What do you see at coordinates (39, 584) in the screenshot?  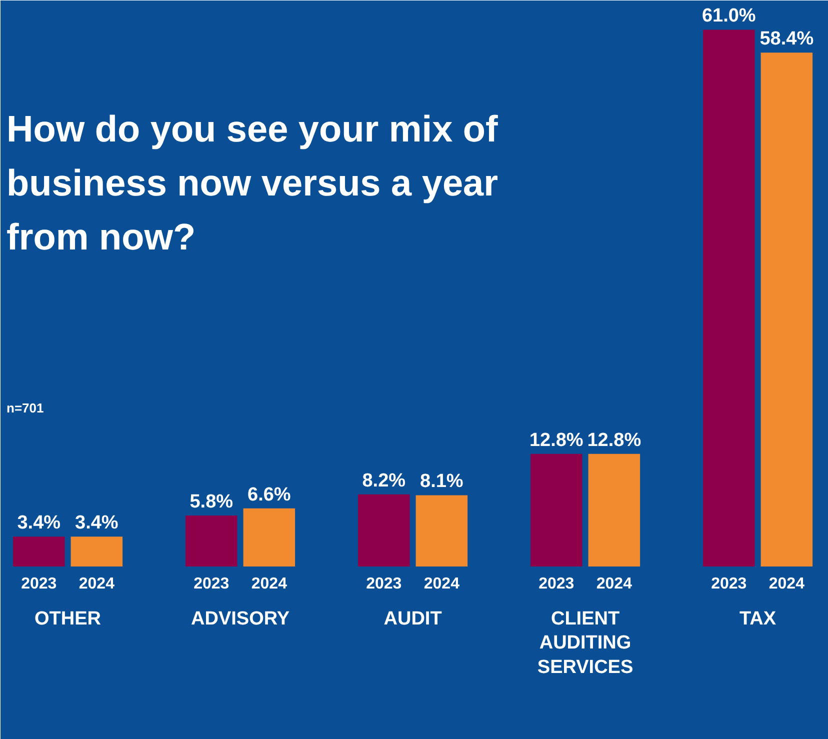 I see `series-label: 2023` at bounding box center [39, 584].